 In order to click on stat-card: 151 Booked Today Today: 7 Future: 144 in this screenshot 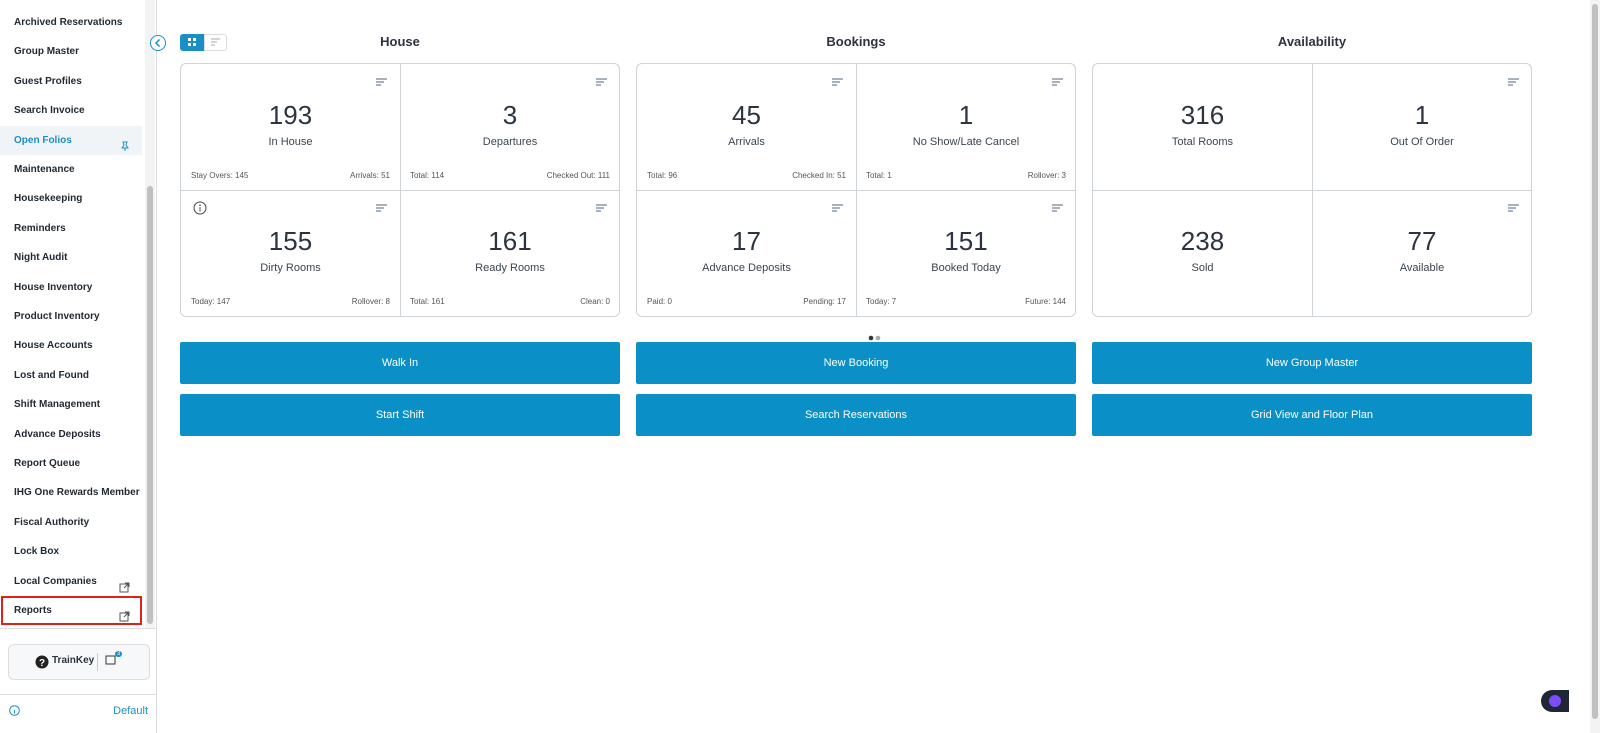, I will do `click(965, 253)`.